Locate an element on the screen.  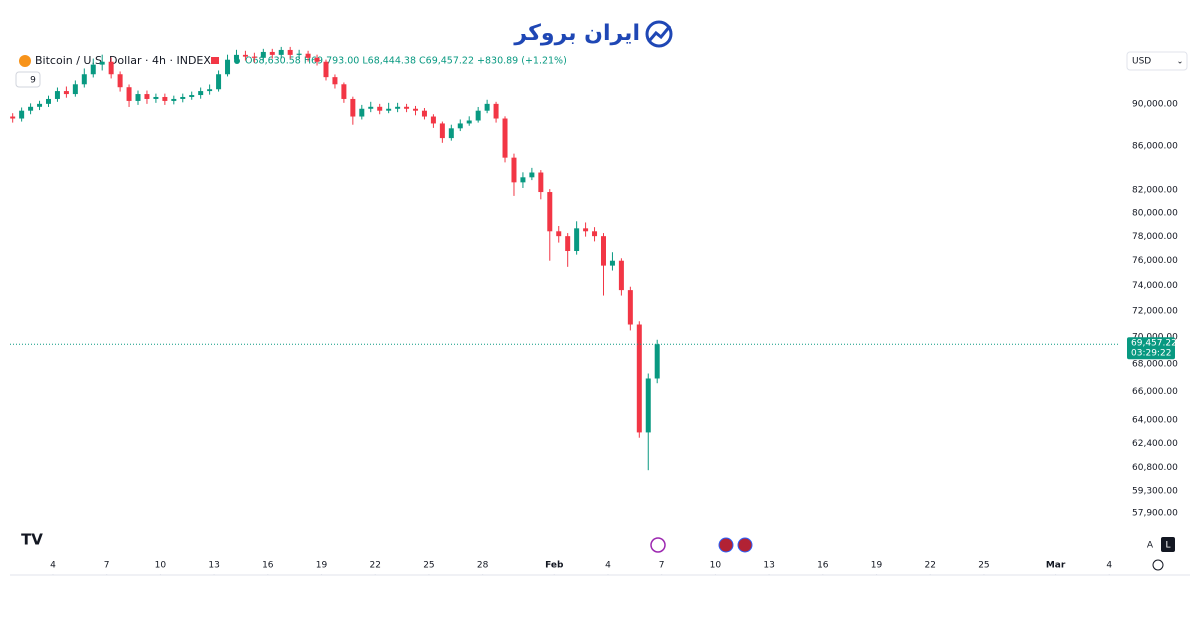
y-tick-label: 64,000.00 is located at coordinates (1155, 421).